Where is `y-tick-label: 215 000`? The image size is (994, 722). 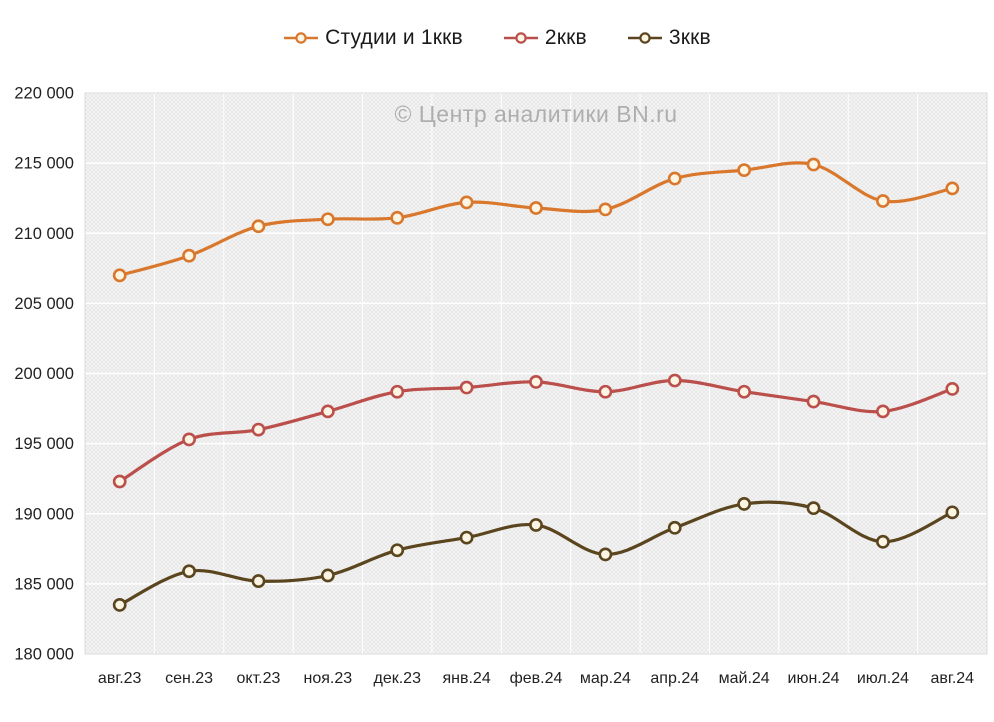
y-tick-label: 215 000 is located at coordinates (44, 164).